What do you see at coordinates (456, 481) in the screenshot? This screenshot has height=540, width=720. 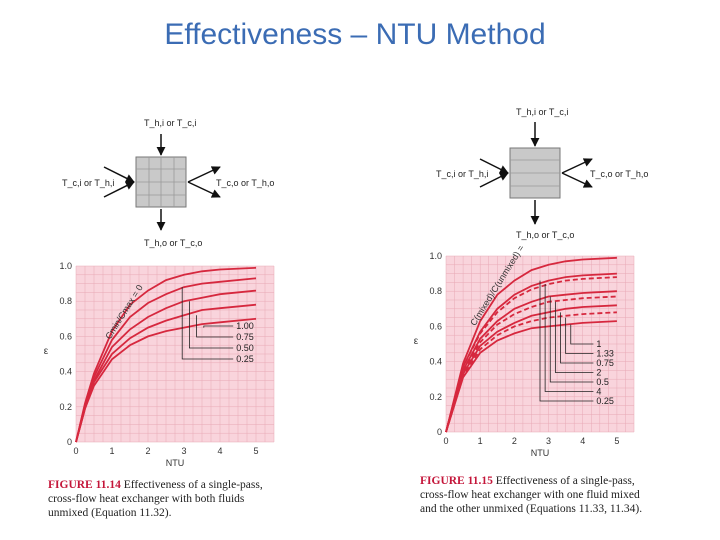 I see `right-figure-number: FIGURE 11.15` at bounding box center [456, 481].